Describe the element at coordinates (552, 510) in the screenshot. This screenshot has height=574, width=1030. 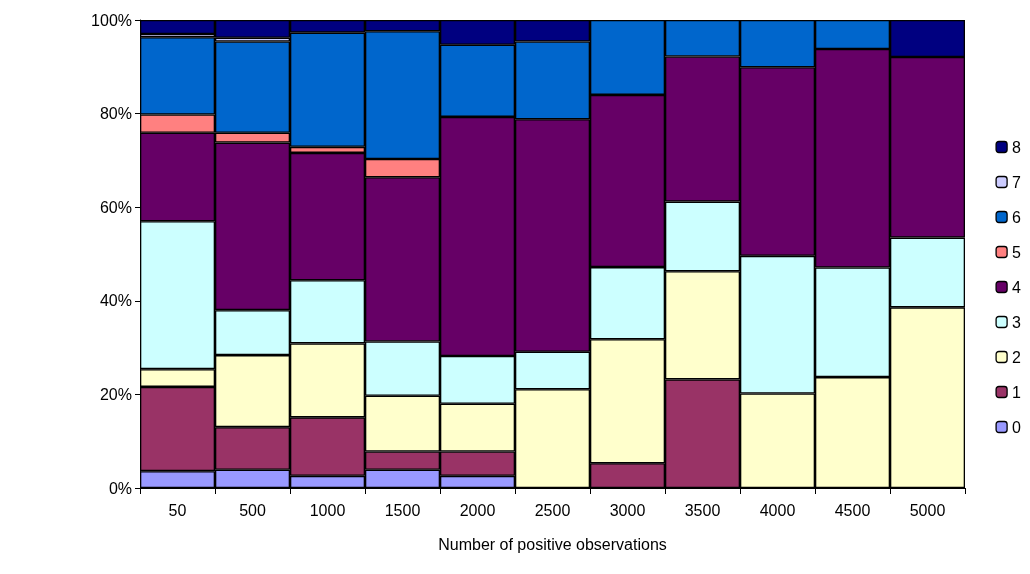
I see `x-tick-label: 2500` at that location.